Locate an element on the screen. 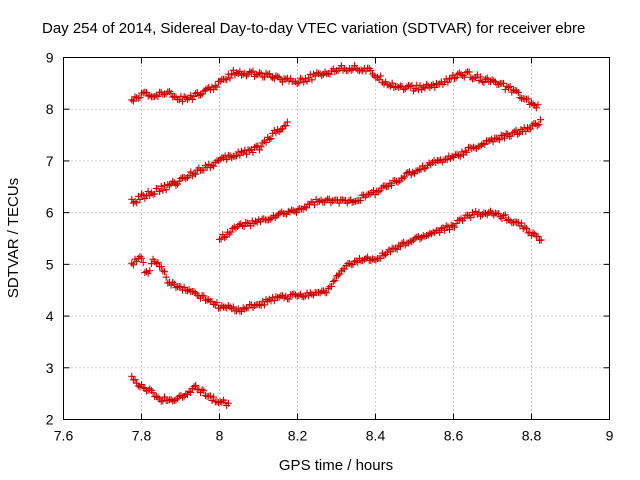  x-tick-label: 8.6 is located at coordinates (454, 436).